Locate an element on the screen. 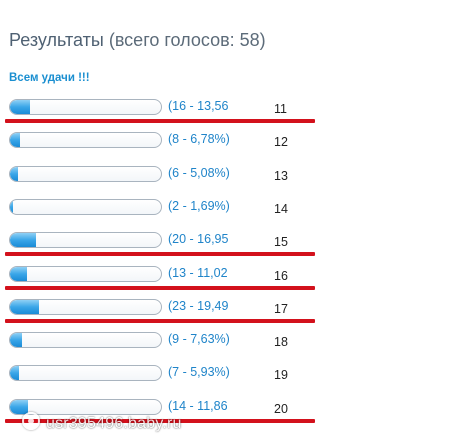 This screenshot has width=468, height=447. option-number: 16 is located at coordinates (281, 276).